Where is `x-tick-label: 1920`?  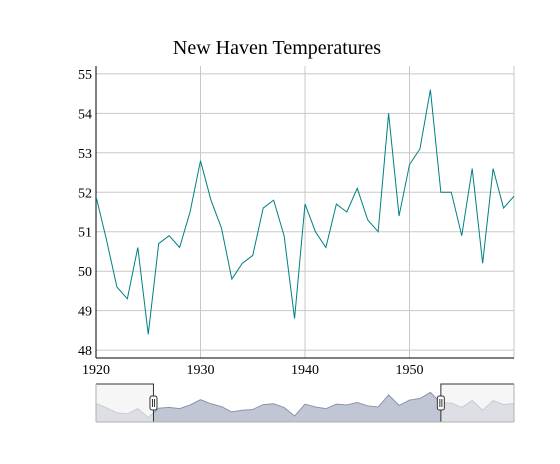
x-tick-label: 1920 is located at coordinates (96, 370).